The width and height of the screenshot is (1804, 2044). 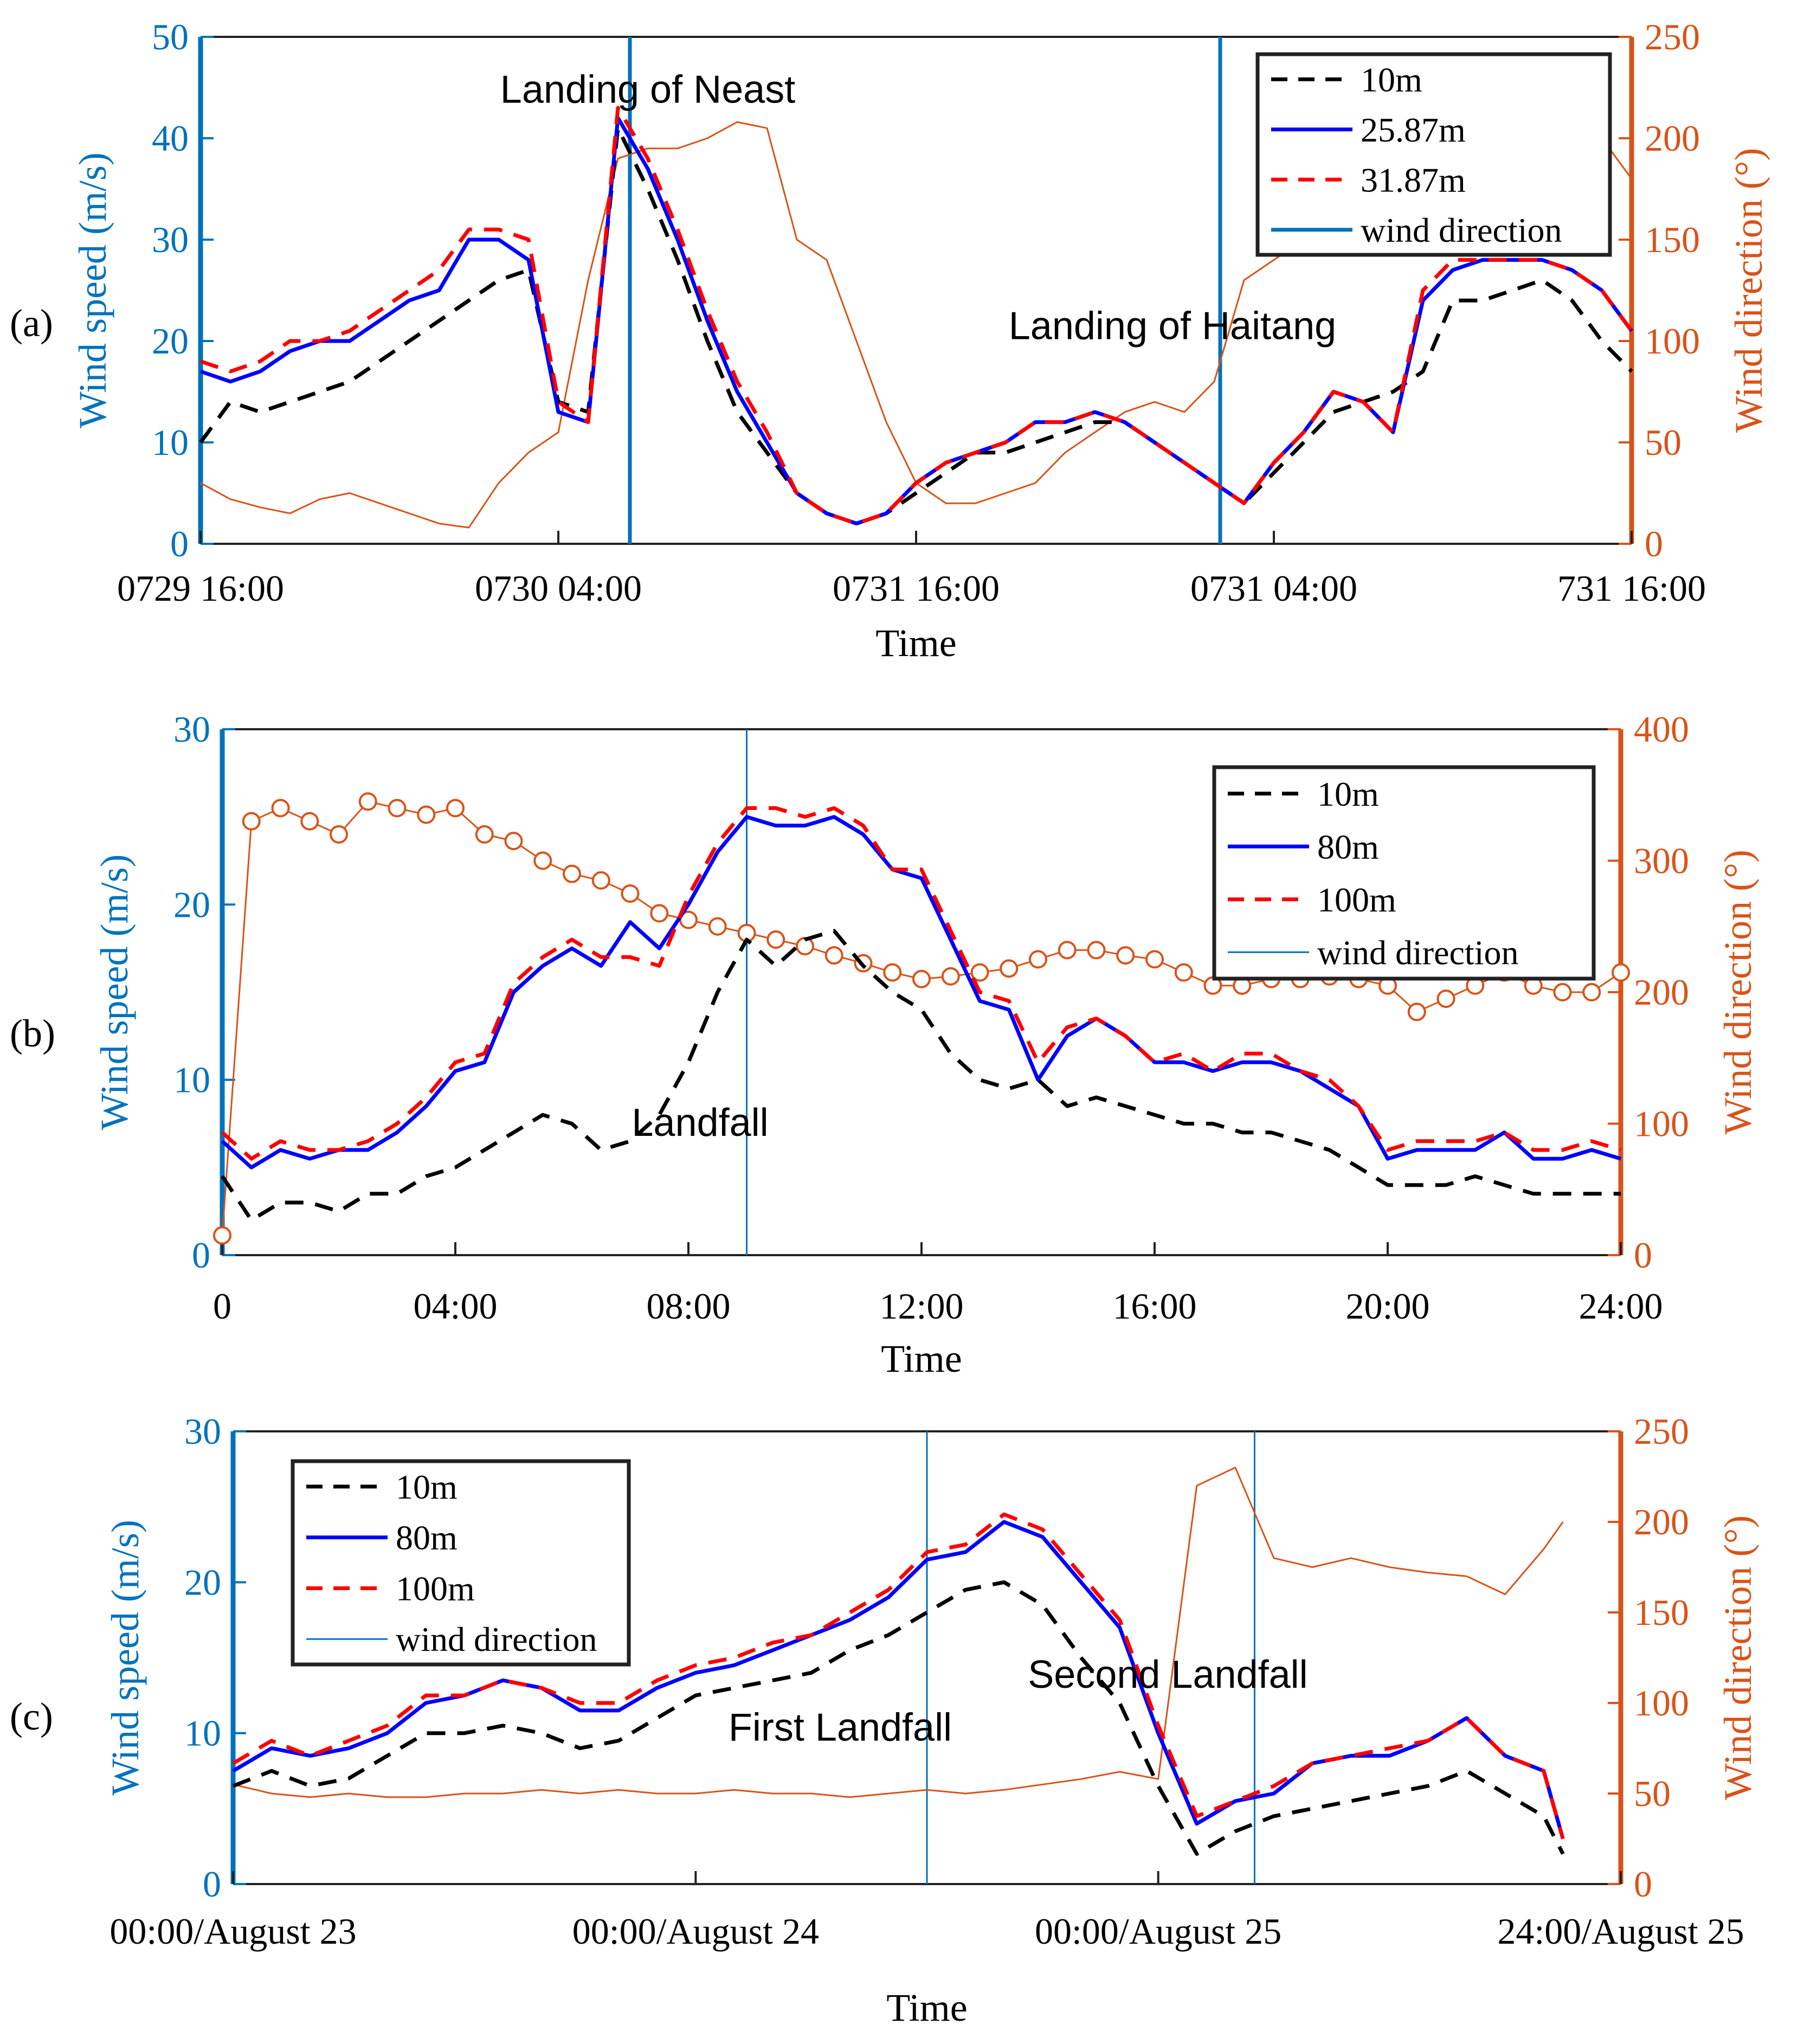 What do you see at coordinates (1274, 588) in the screenshot?
I see `x-tick-label: 0731 04:00` at bounding box center [1274, 588].